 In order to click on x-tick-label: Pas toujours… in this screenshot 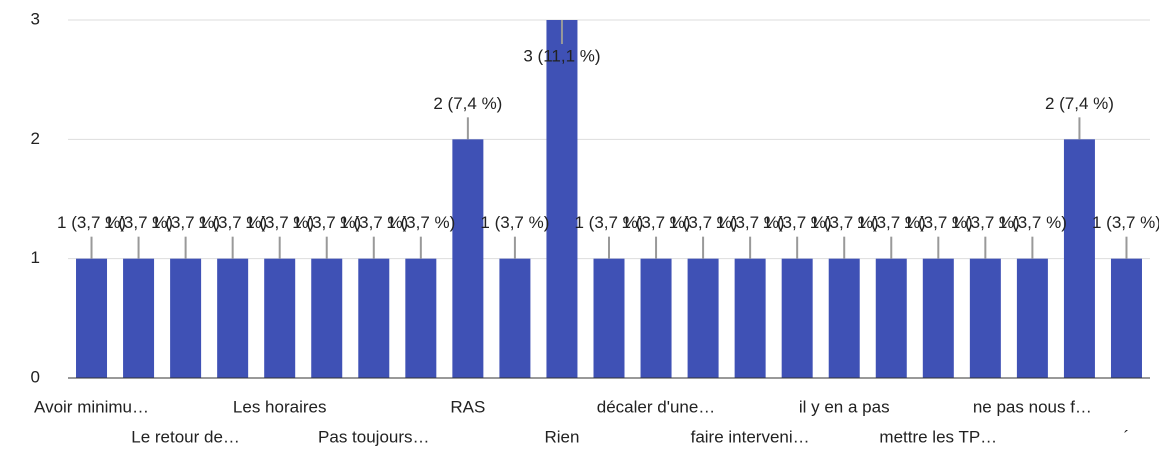, I will do `click(374, 436)`.